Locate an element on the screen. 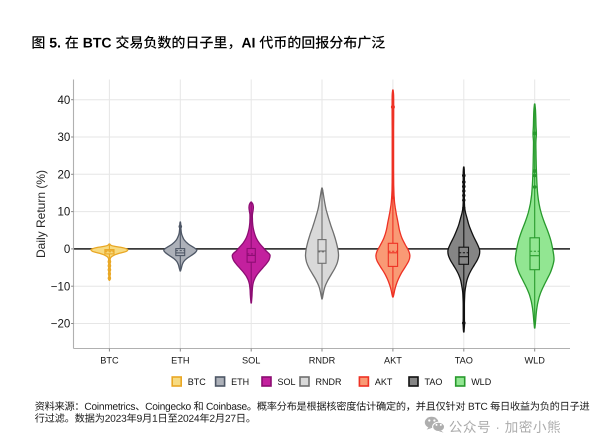 This screenshot has width=600, height=447. svg-text: −20 is located at coordinates (61, 325).